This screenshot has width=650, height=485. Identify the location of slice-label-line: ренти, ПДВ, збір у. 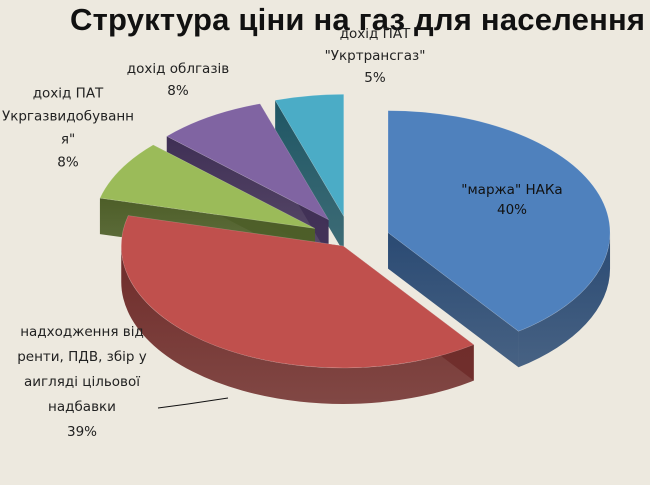
(82, 357).